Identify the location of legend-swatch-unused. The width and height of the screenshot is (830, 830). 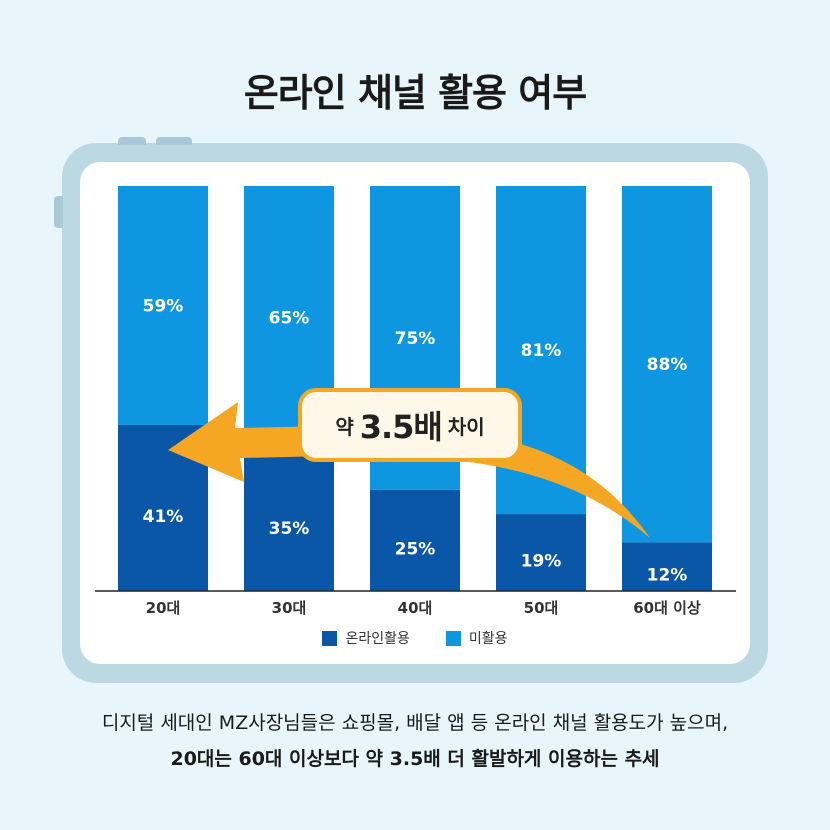
(453, 638).